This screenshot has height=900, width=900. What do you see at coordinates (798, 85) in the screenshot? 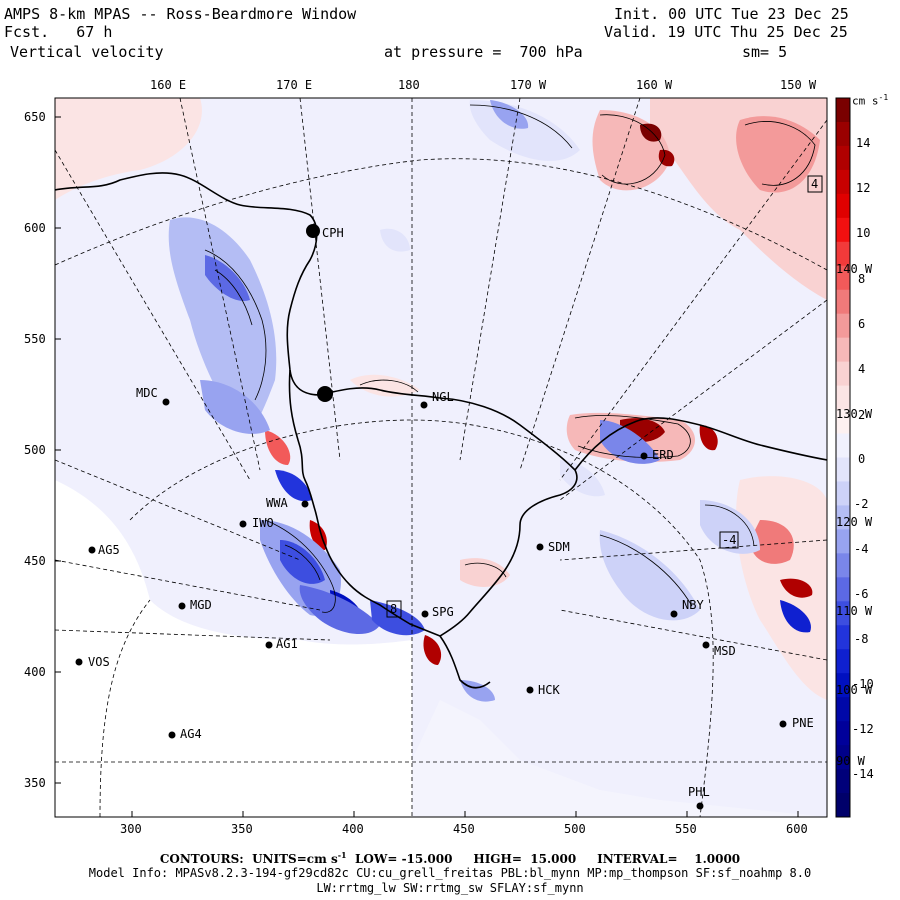
I see `lon-label-top: 150 W` at bounding box center [798, 85].